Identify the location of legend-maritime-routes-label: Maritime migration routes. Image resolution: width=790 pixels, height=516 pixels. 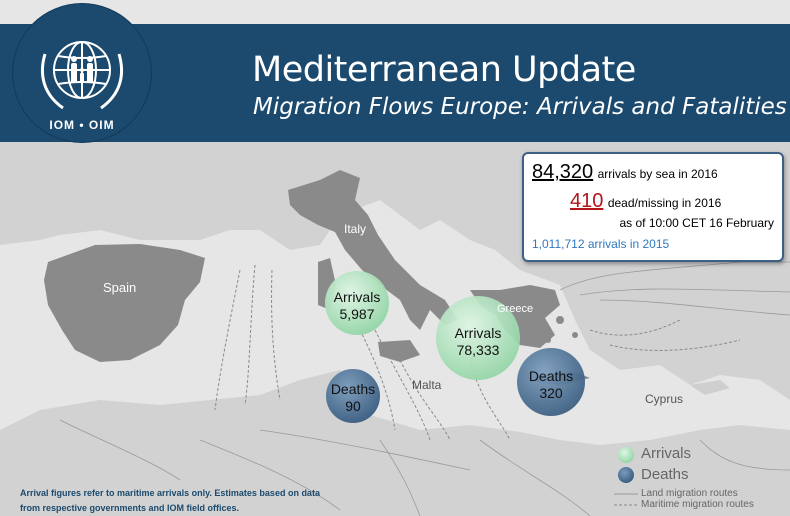
(697, 504).